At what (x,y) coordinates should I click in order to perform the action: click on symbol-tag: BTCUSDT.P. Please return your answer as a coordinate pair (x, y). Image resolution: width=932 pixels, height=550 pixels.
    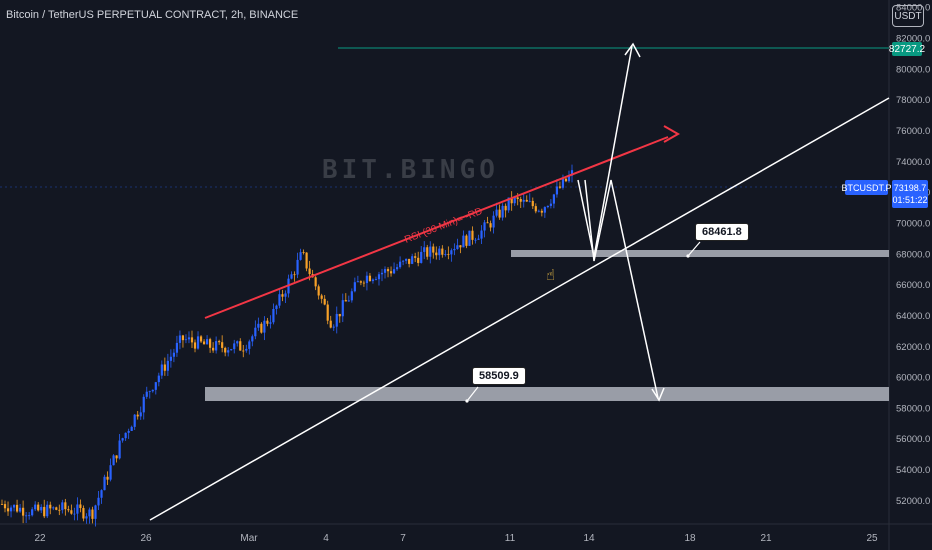
    Looking at the image, I should click on (867, 187).